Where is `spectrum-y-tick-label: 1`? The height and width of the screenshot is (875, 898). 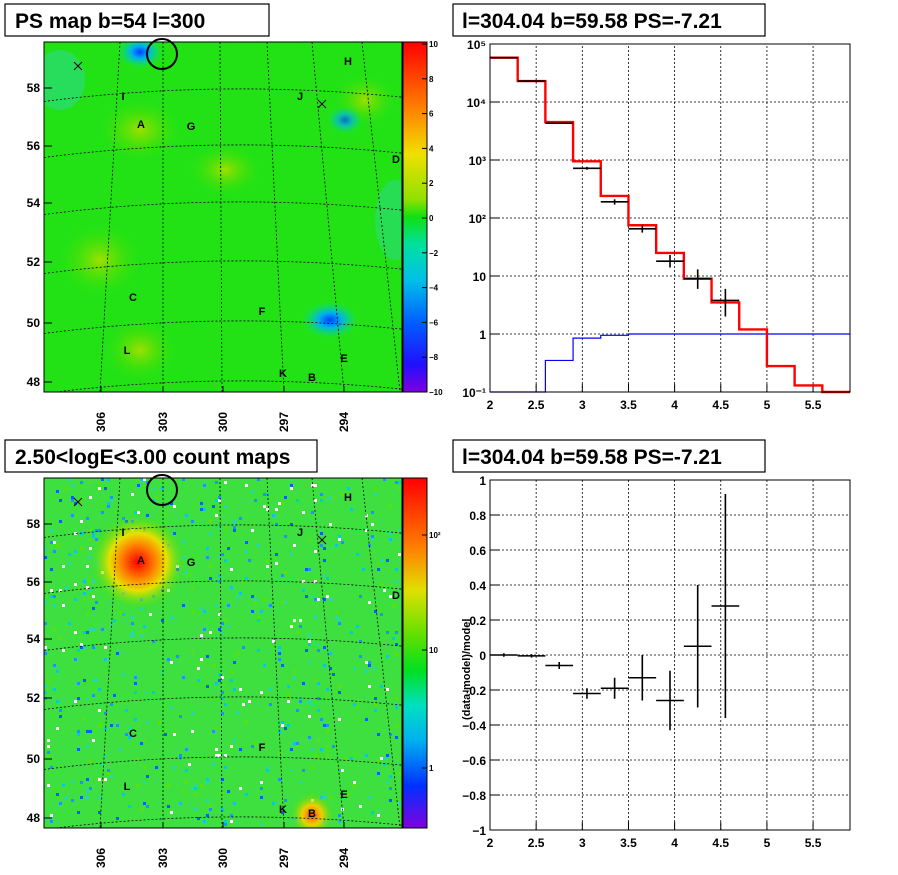 spectrum-y-tick-label: 1 is located at coordinates (482, 335).